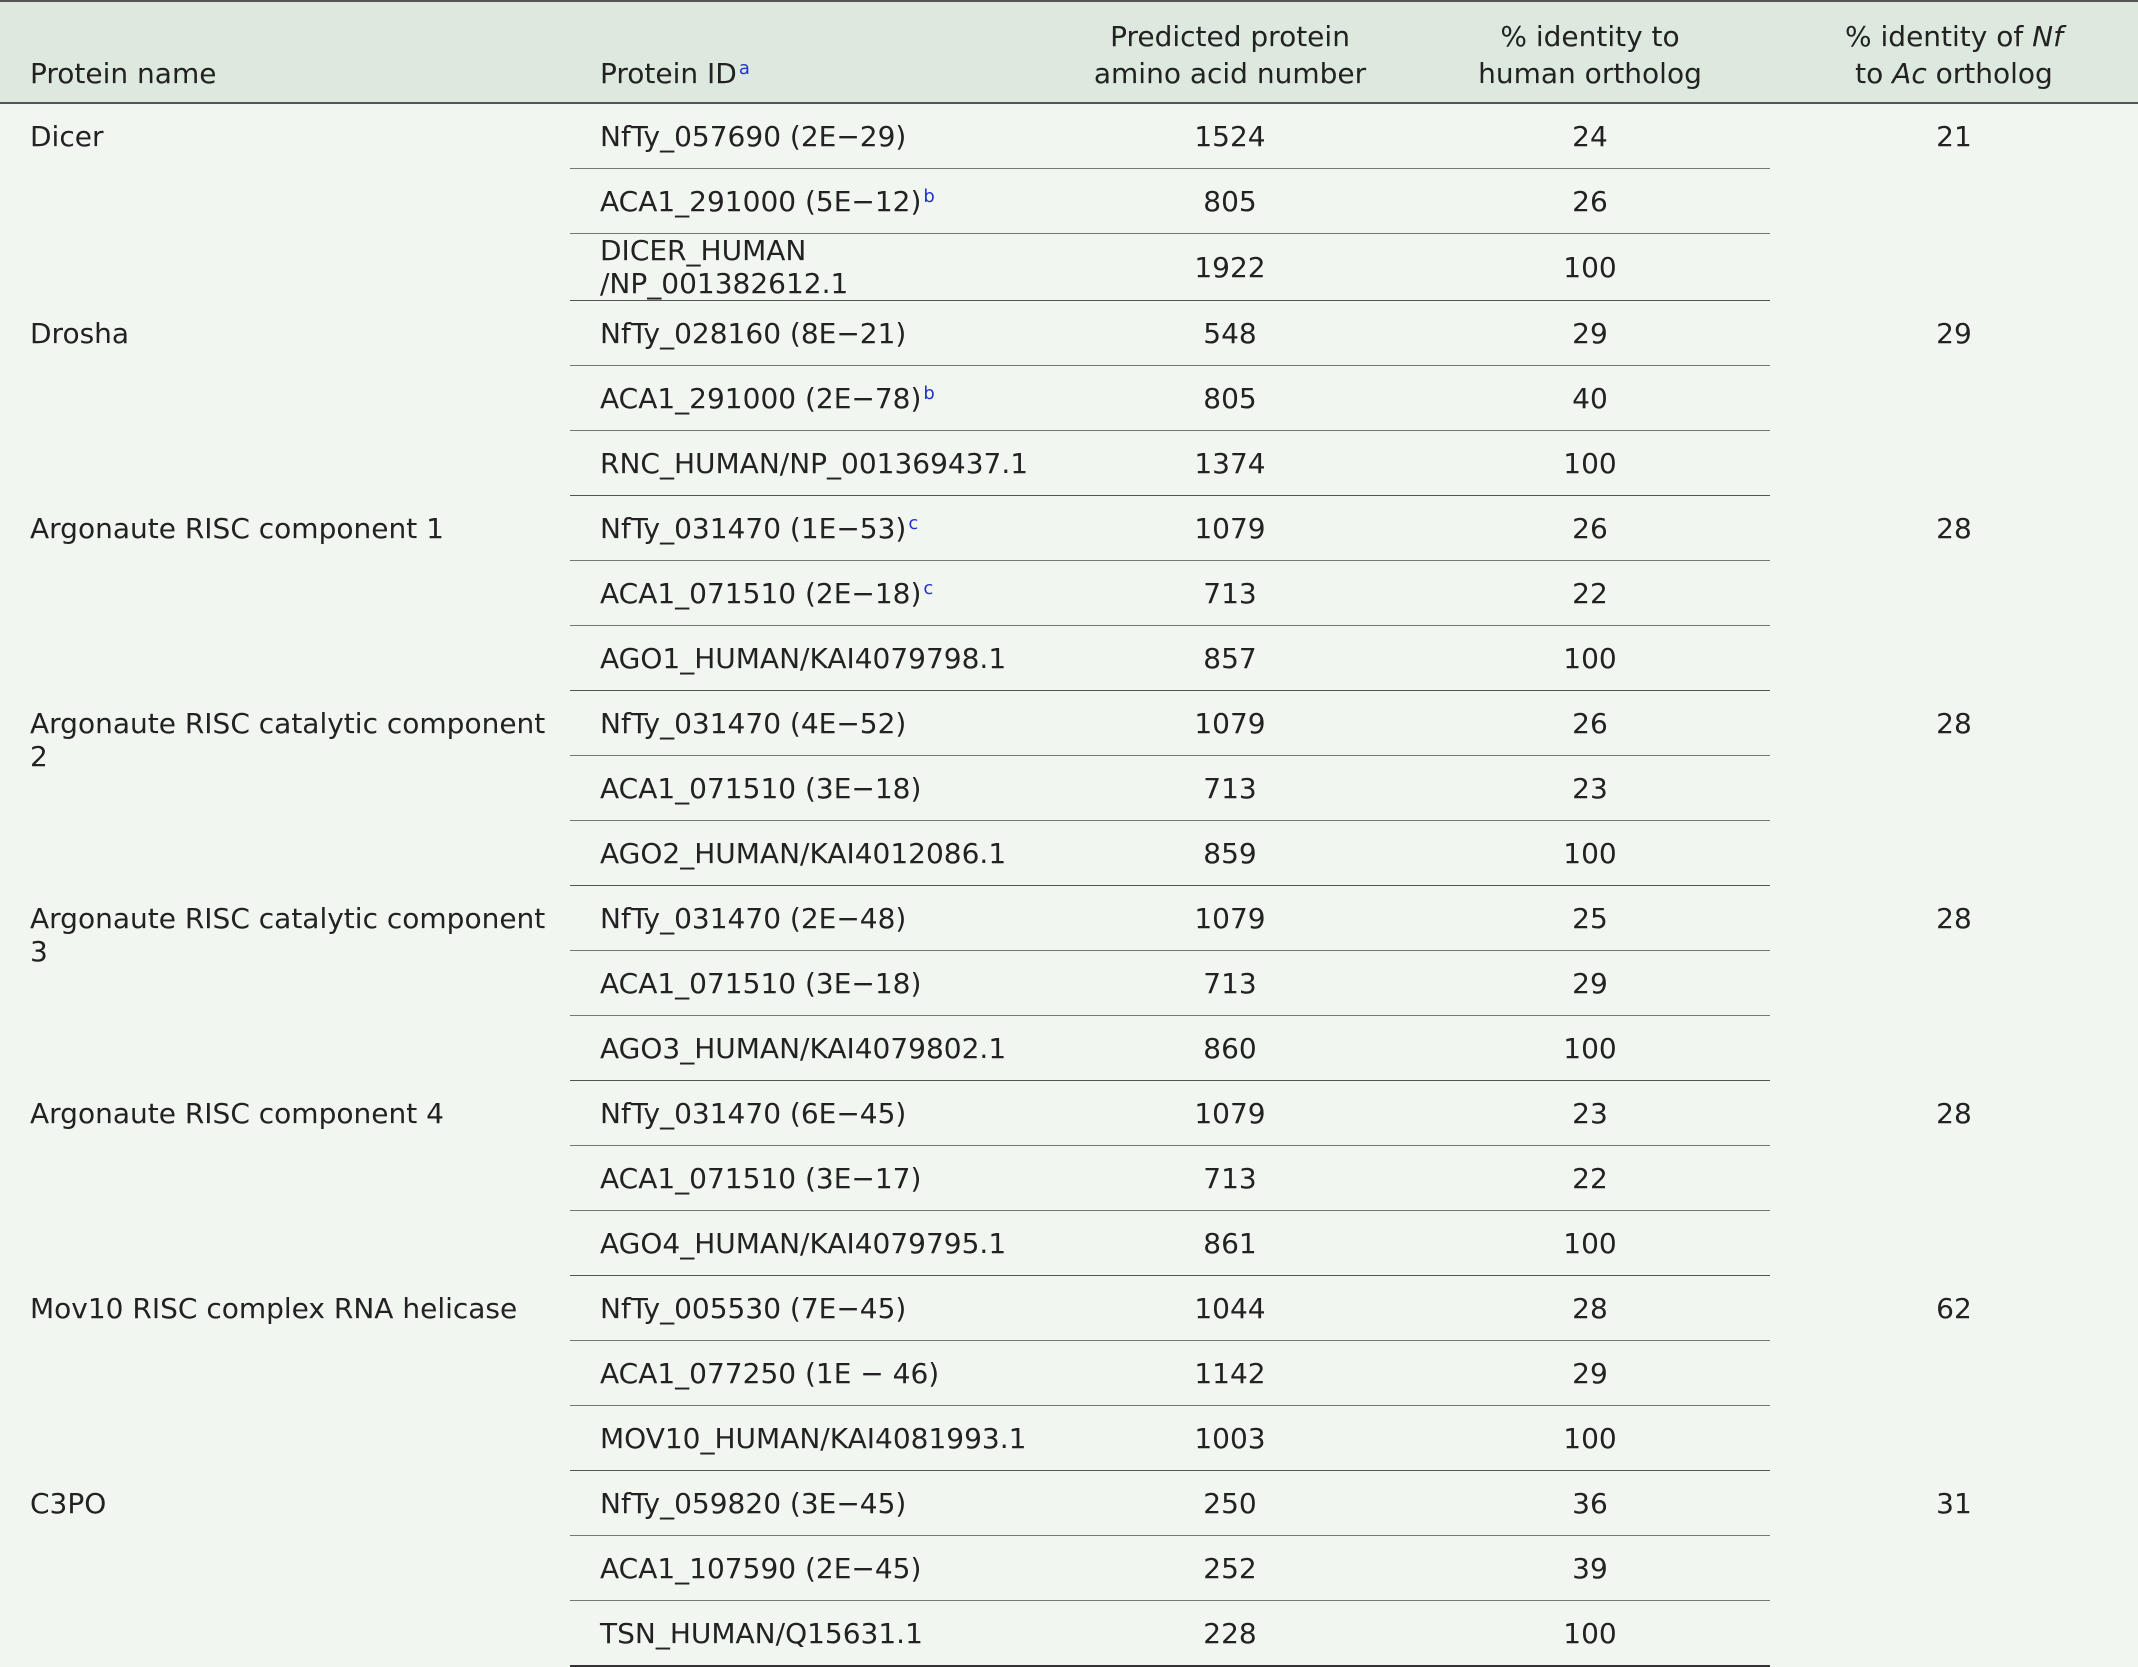 The height and width of the screenshot is (1667, 2138). Describe the element at coordinates (1590, 333) in the screenshot. I see `human-identity-cell: 29` at that location.